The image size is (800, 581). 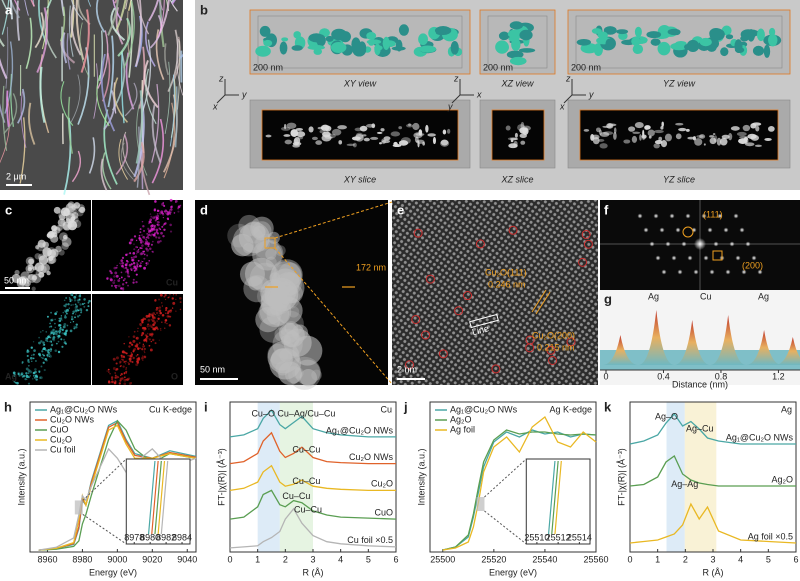 What do you see at coordinates (666, 416) in the screenshot?
I see `peak-annotation: Ag–O` at bounding box center [666, 416].